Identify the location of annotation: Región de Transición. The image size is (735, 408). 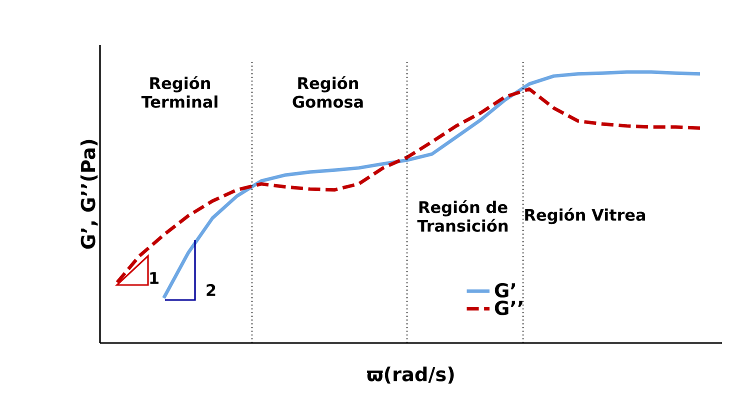
(462, 216).